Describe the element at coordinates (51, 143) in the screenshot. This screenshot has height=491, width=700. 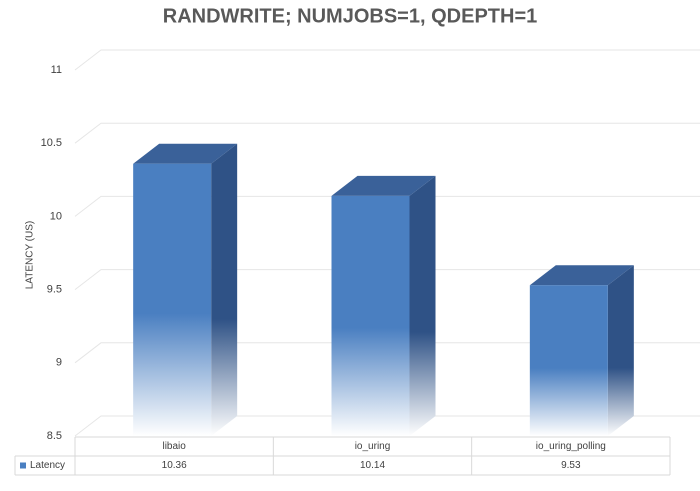
I see `y-tick-label: 10.5` at that location.